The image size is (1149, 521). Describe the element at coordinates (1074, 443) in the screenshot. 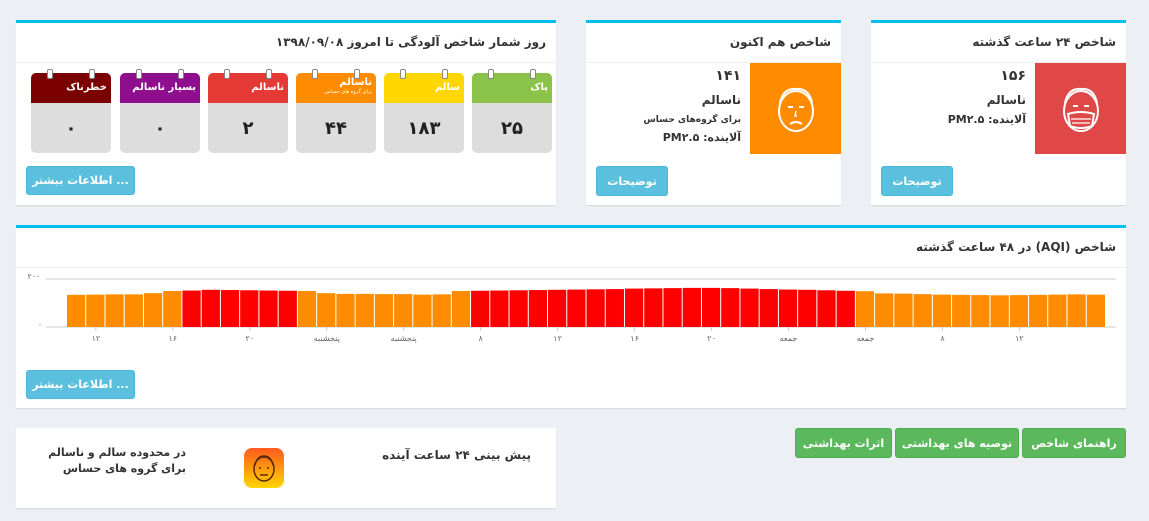

I see `index-guide-button: راهنمای شاخص` at that location.